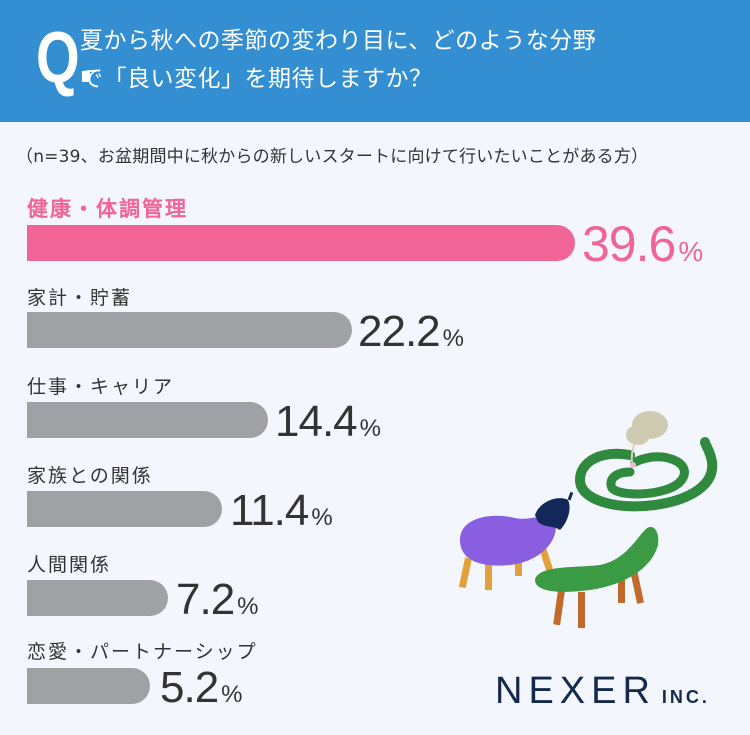 The height and width of the screenshot is (735, 750). I want to click on value-label: 11.4%, so click(281, 510).